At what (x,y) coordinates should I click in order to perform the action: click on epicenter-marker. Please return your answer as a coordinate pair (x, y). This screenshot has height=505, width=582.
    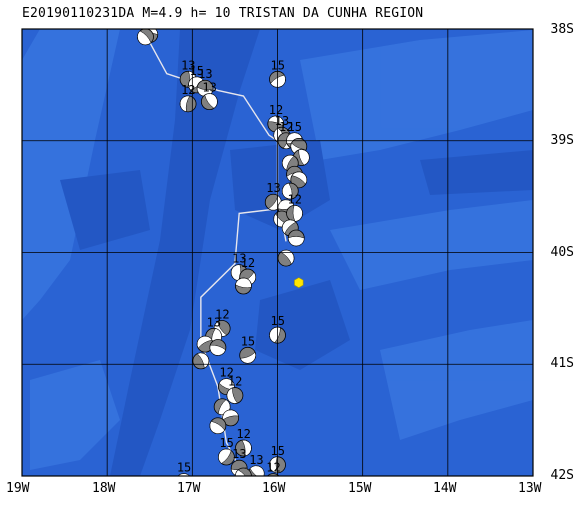
    Looking at the image, I should click on (299, 283).